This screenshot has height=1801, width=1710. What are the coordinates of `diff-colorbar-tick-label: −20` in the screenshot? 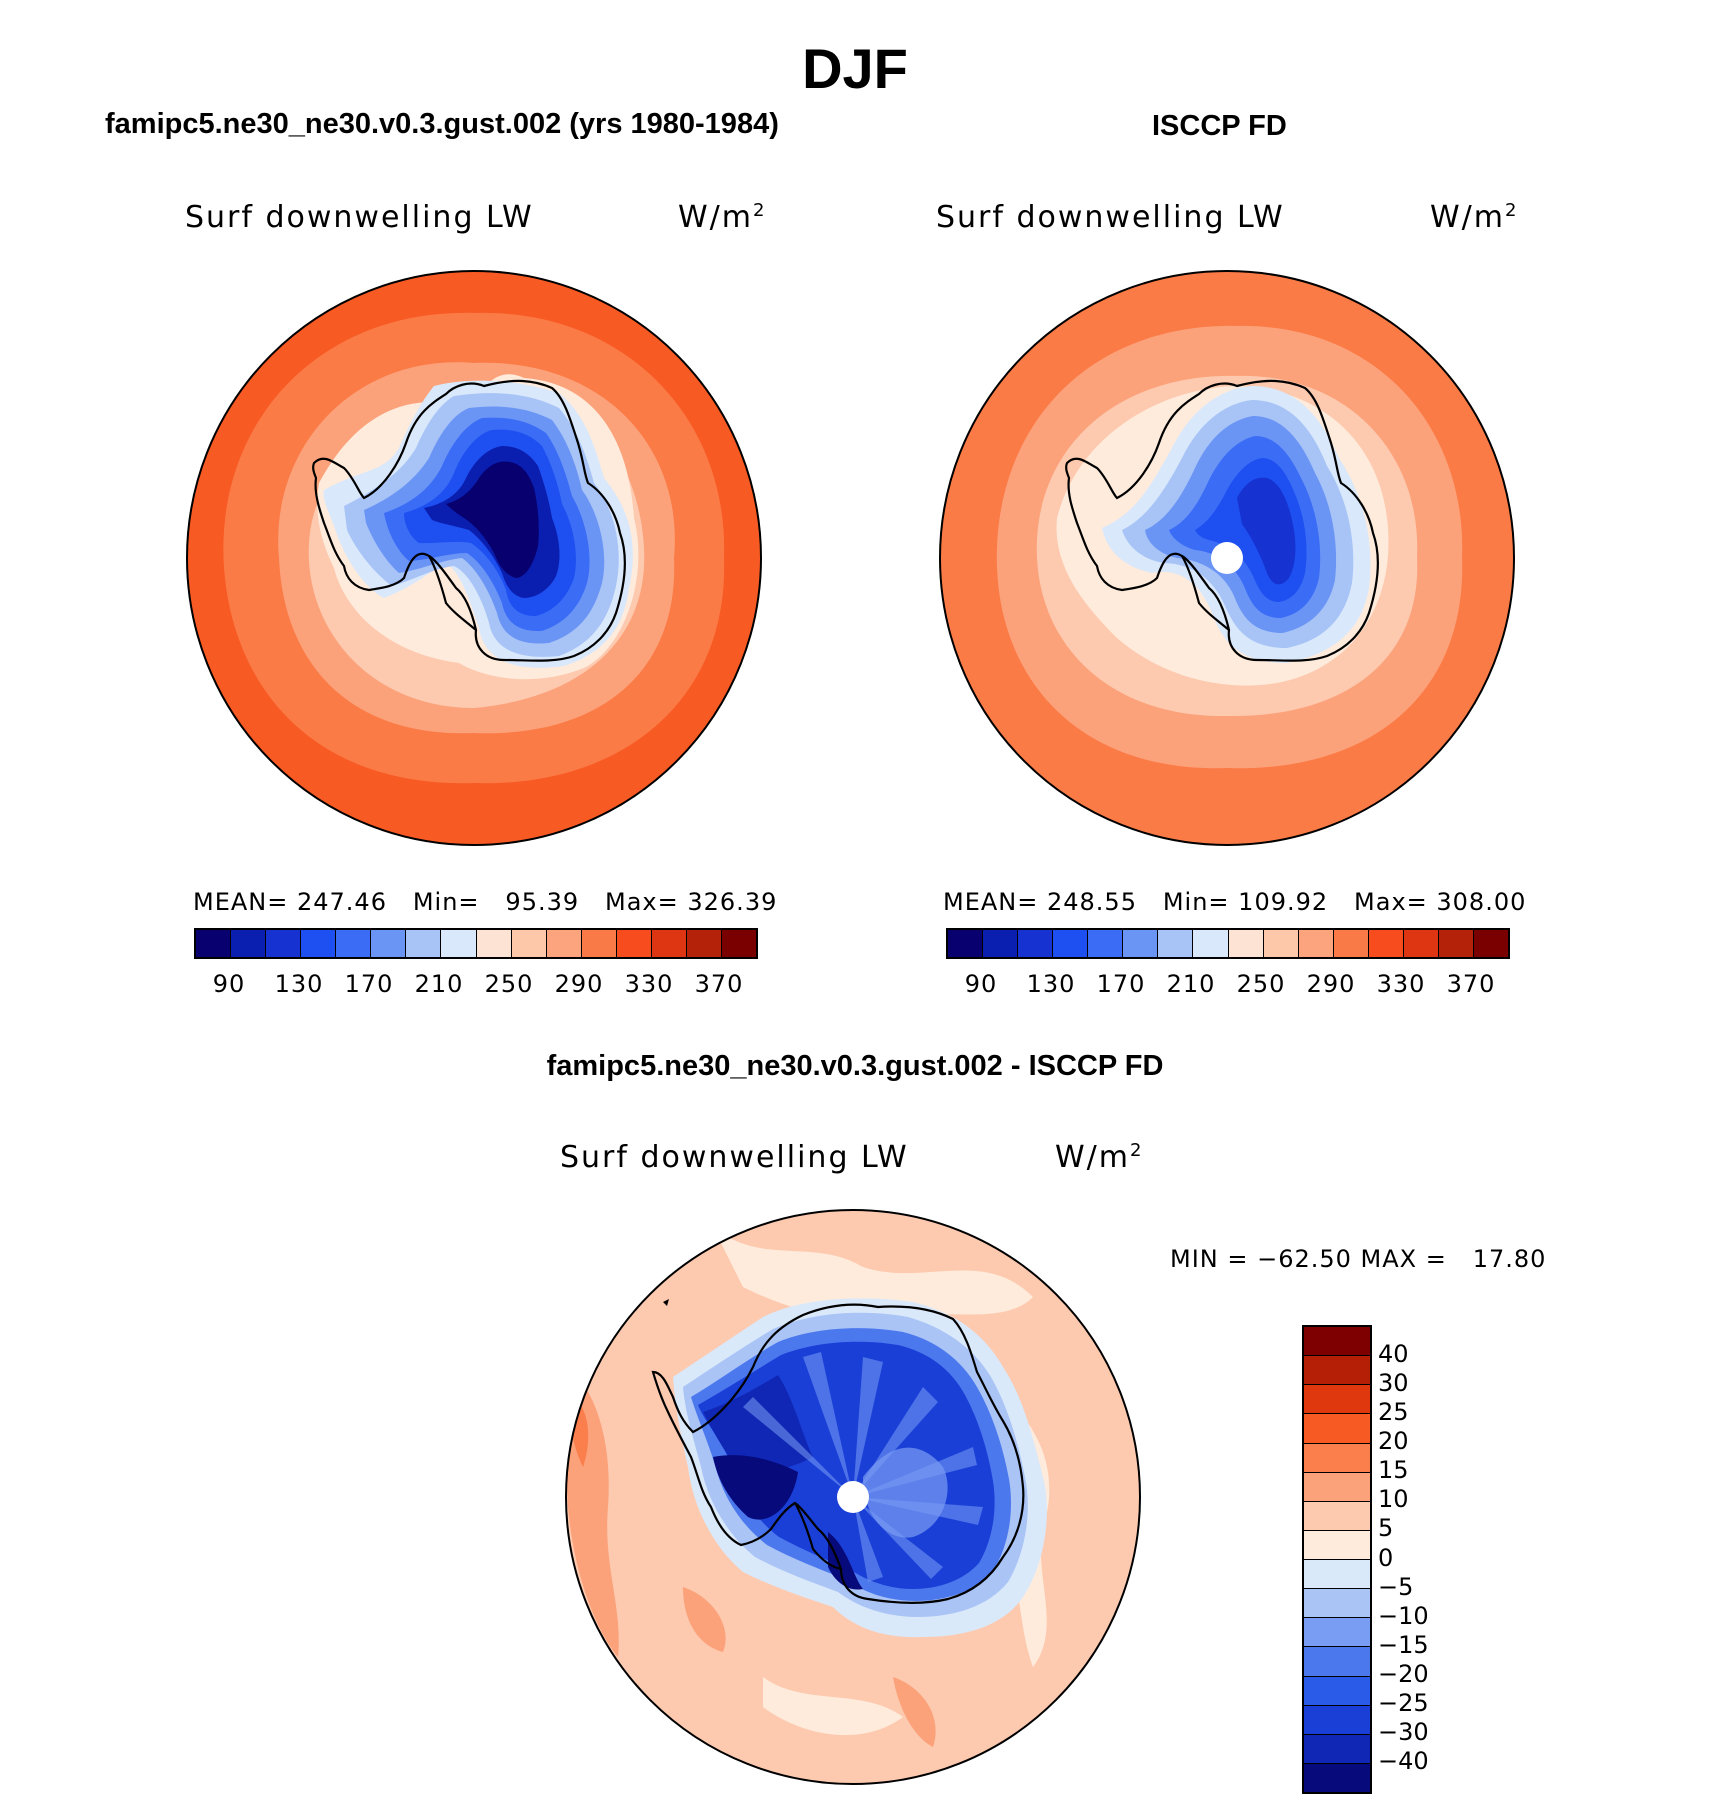 It's located at (1403, 1673).